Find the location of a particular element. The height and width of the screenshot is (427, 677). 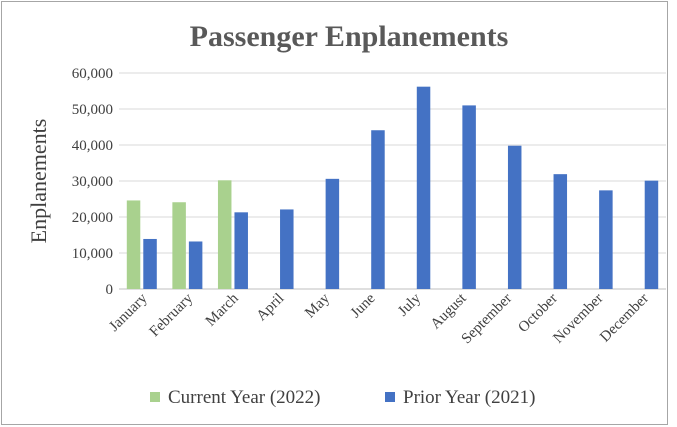

bar-prior-year-2021-february is located at coordinates (196, 265).